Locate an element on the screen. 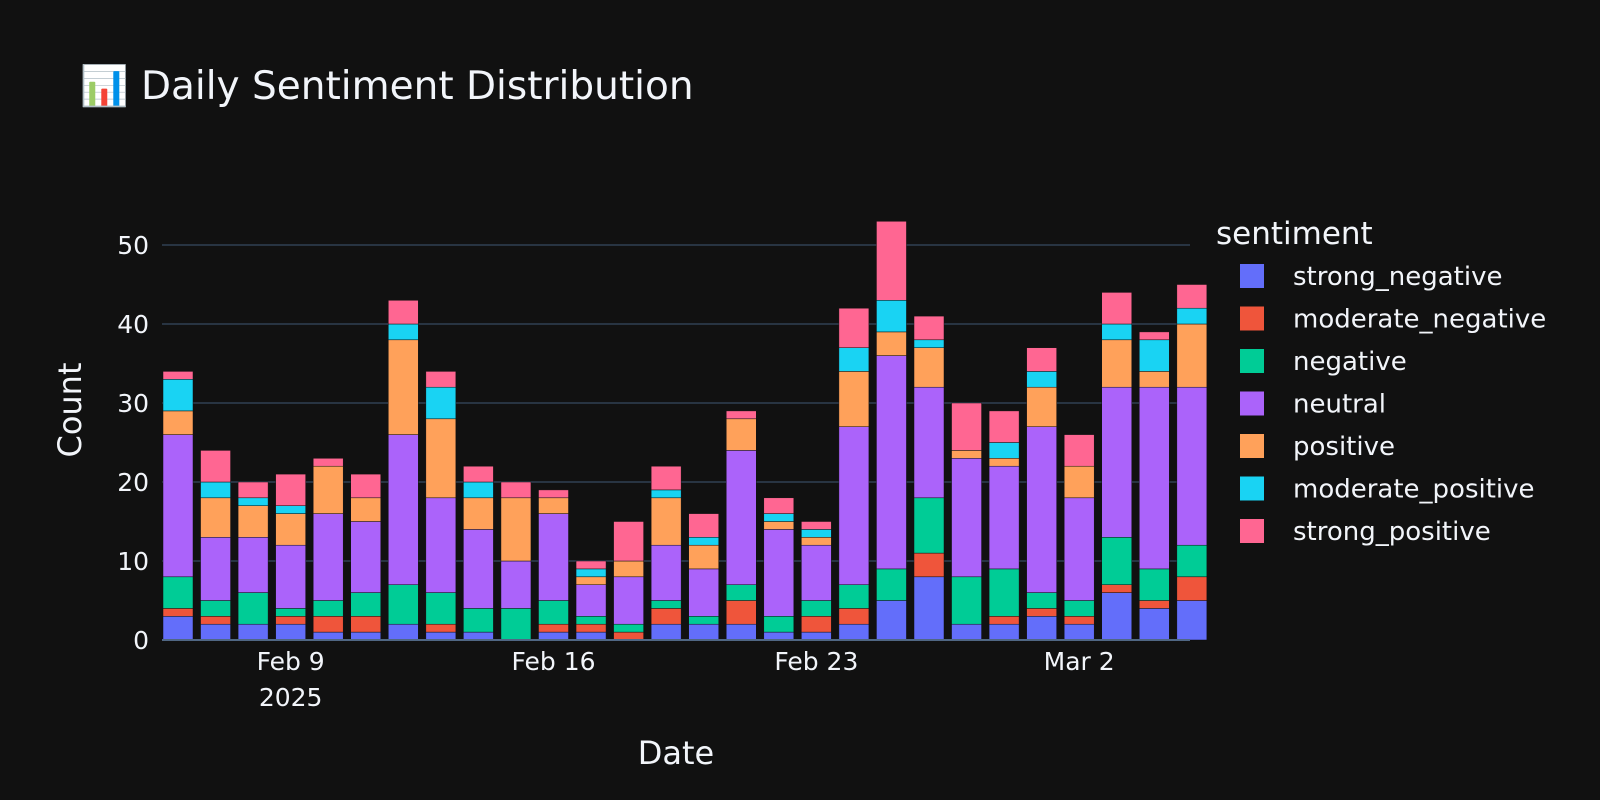 Image resolution: width=1600 pixels, height=800 pixels. legend-label-moderate_negative: moderate_negative is located at coordinates (1419, 320).